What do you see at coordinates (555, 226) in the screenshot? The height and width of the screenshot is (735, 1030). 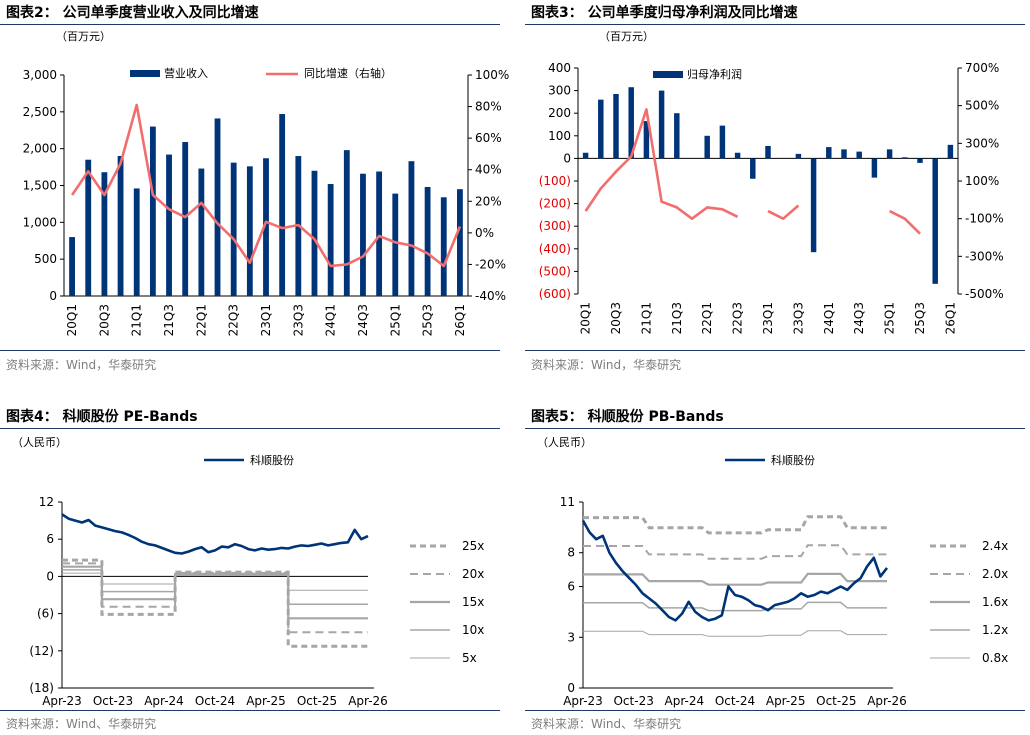 I see `y-tick-label: (300)` at bounding box center [555, 226].